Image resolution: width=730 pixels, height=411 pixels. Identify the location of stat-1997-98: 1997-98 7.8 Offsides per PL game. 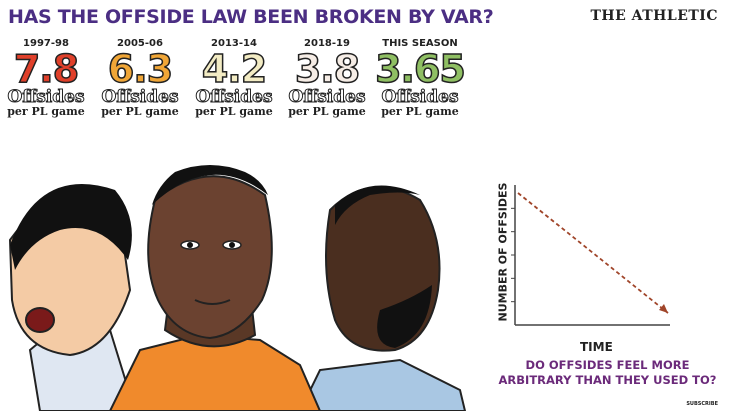
(46, 78).